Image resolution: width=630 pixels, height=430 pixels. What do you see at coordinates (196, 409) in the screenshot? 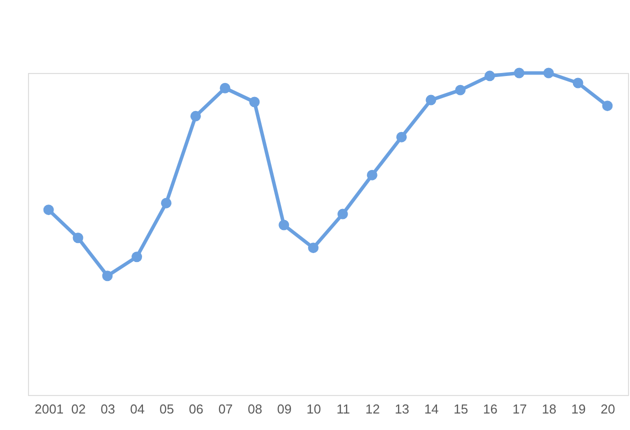
I see `x-tick-label: 06` at bounding box center [196, 409].